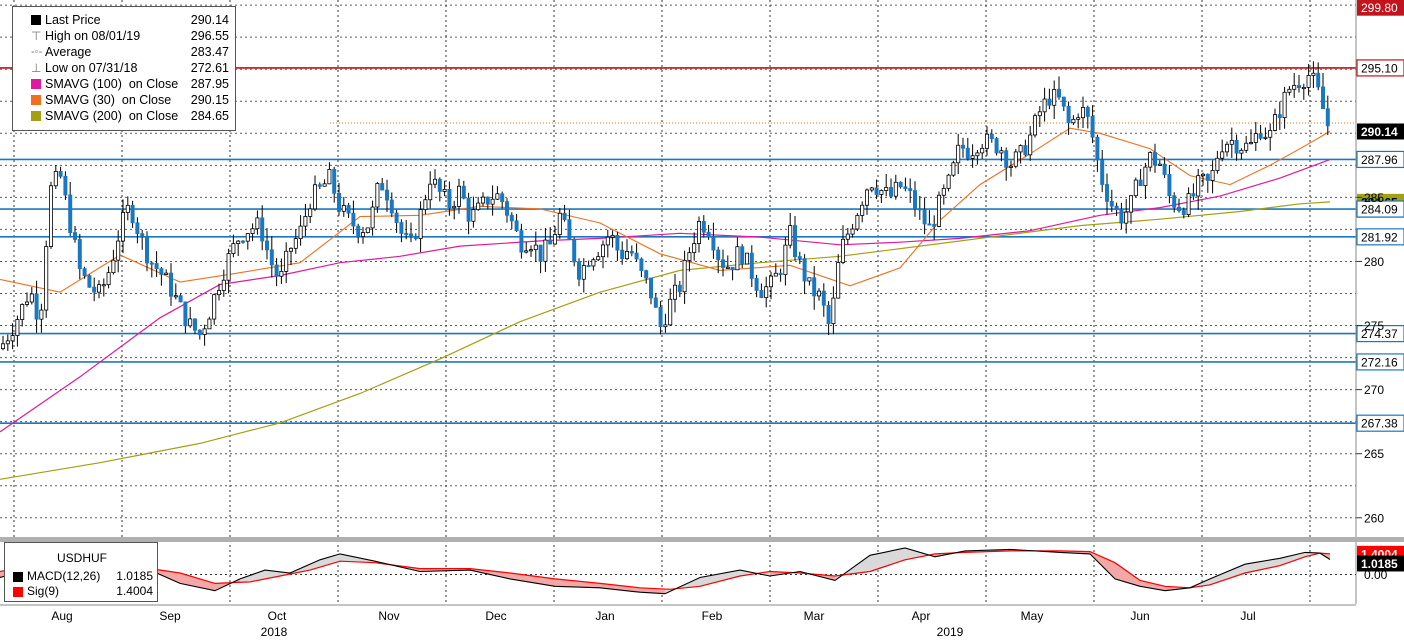  Describe the element at coordinates (124, 84) in the screenshot. I see `legend-row-sma100: SMAVG (100) on Close 287.95` at that location.